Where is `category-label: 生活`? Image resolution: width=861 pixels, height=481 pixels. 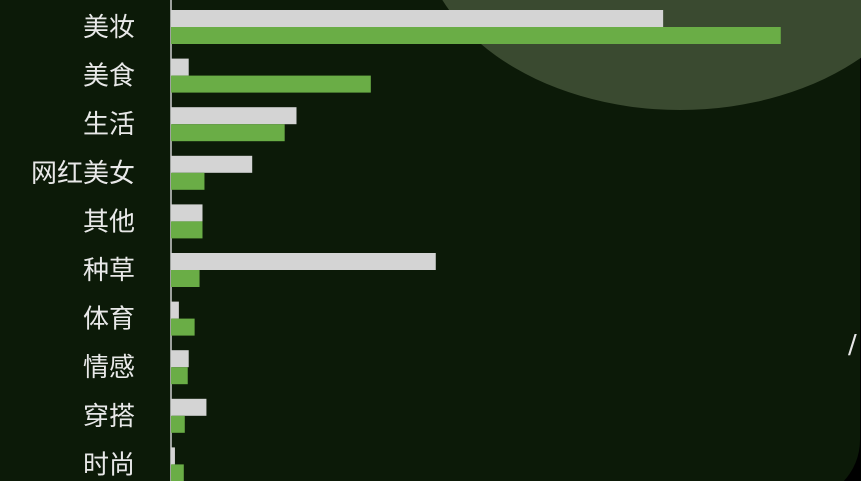
category-label: 生活 is located at coordinates (109, 125).